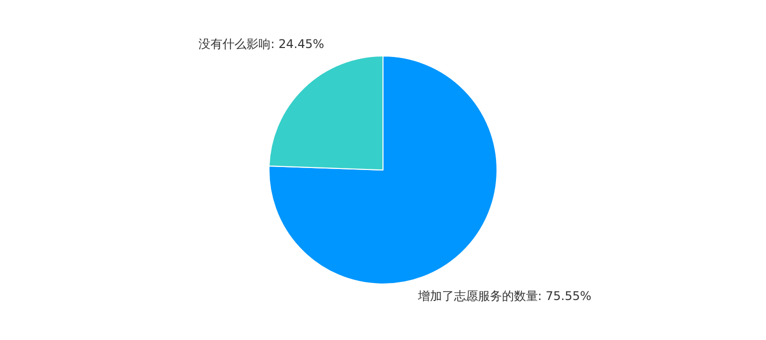  What do you see at coordinates (261, 44) in the screenshot?
I see `slice-label: 没有什么影响: 24.45%` at bounding box center [261, 44].